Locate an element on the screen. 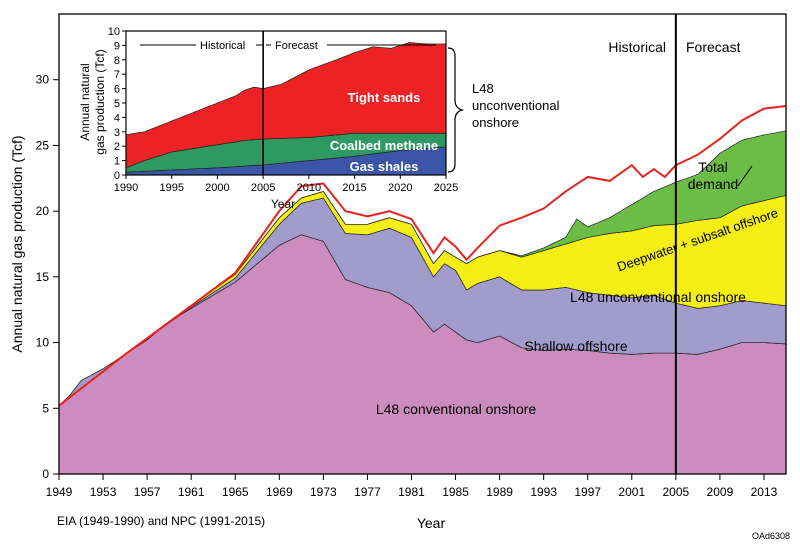 Image resolution: width=800 pixels, height=546 pixels. main-x-tick-label: 1993 is located at coordinates (543, 492).